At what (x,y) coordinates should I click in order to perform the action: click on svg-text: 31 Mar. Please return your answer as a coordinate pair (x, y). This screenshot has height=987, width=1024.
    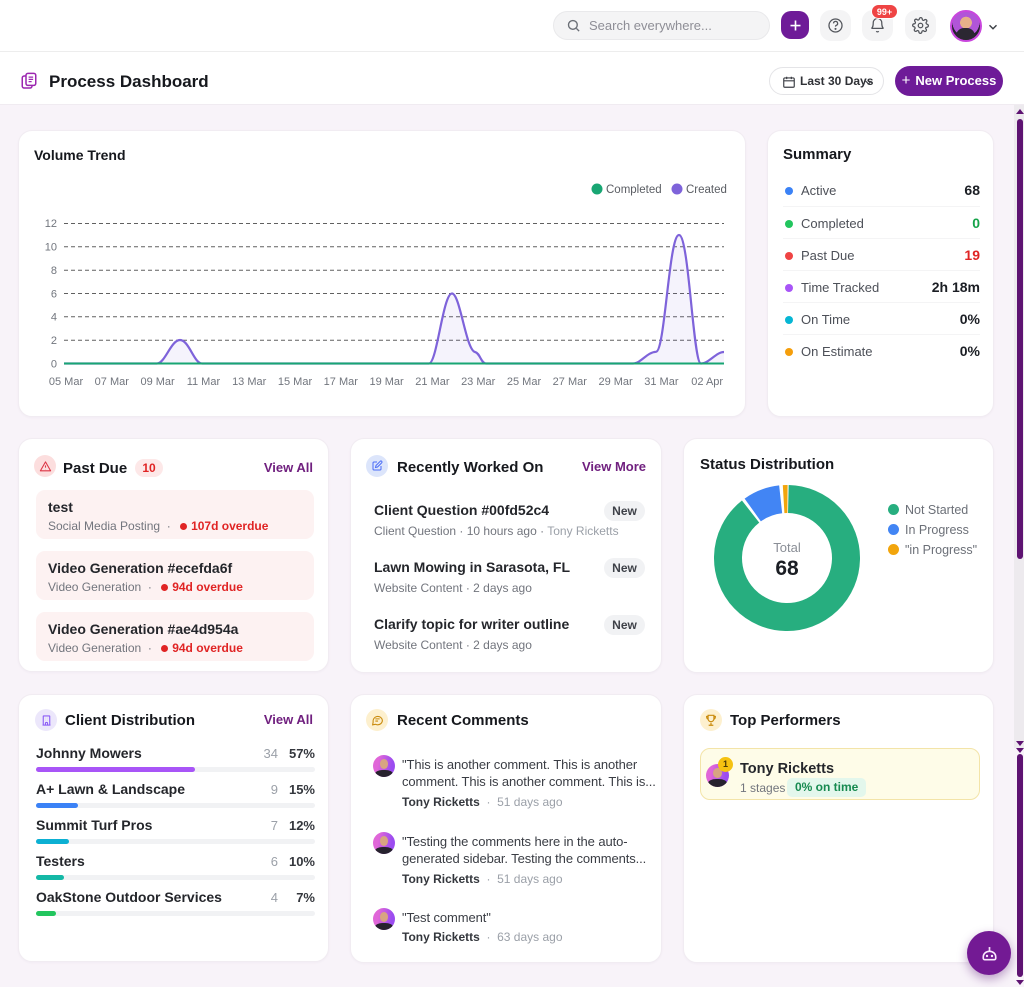
    Looking at the image, I should click on (661, 382).